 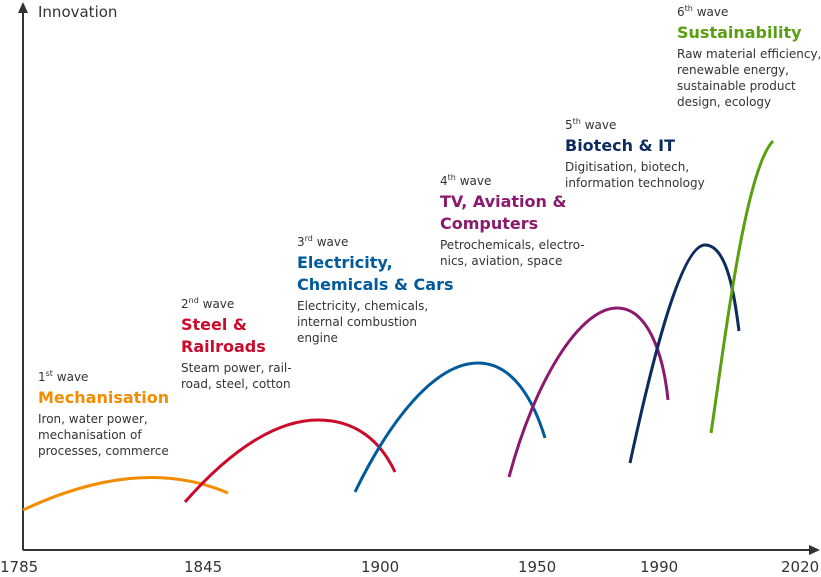 I want to click on wave-ordinal-suffix: rd, so click(x=308, y=238).